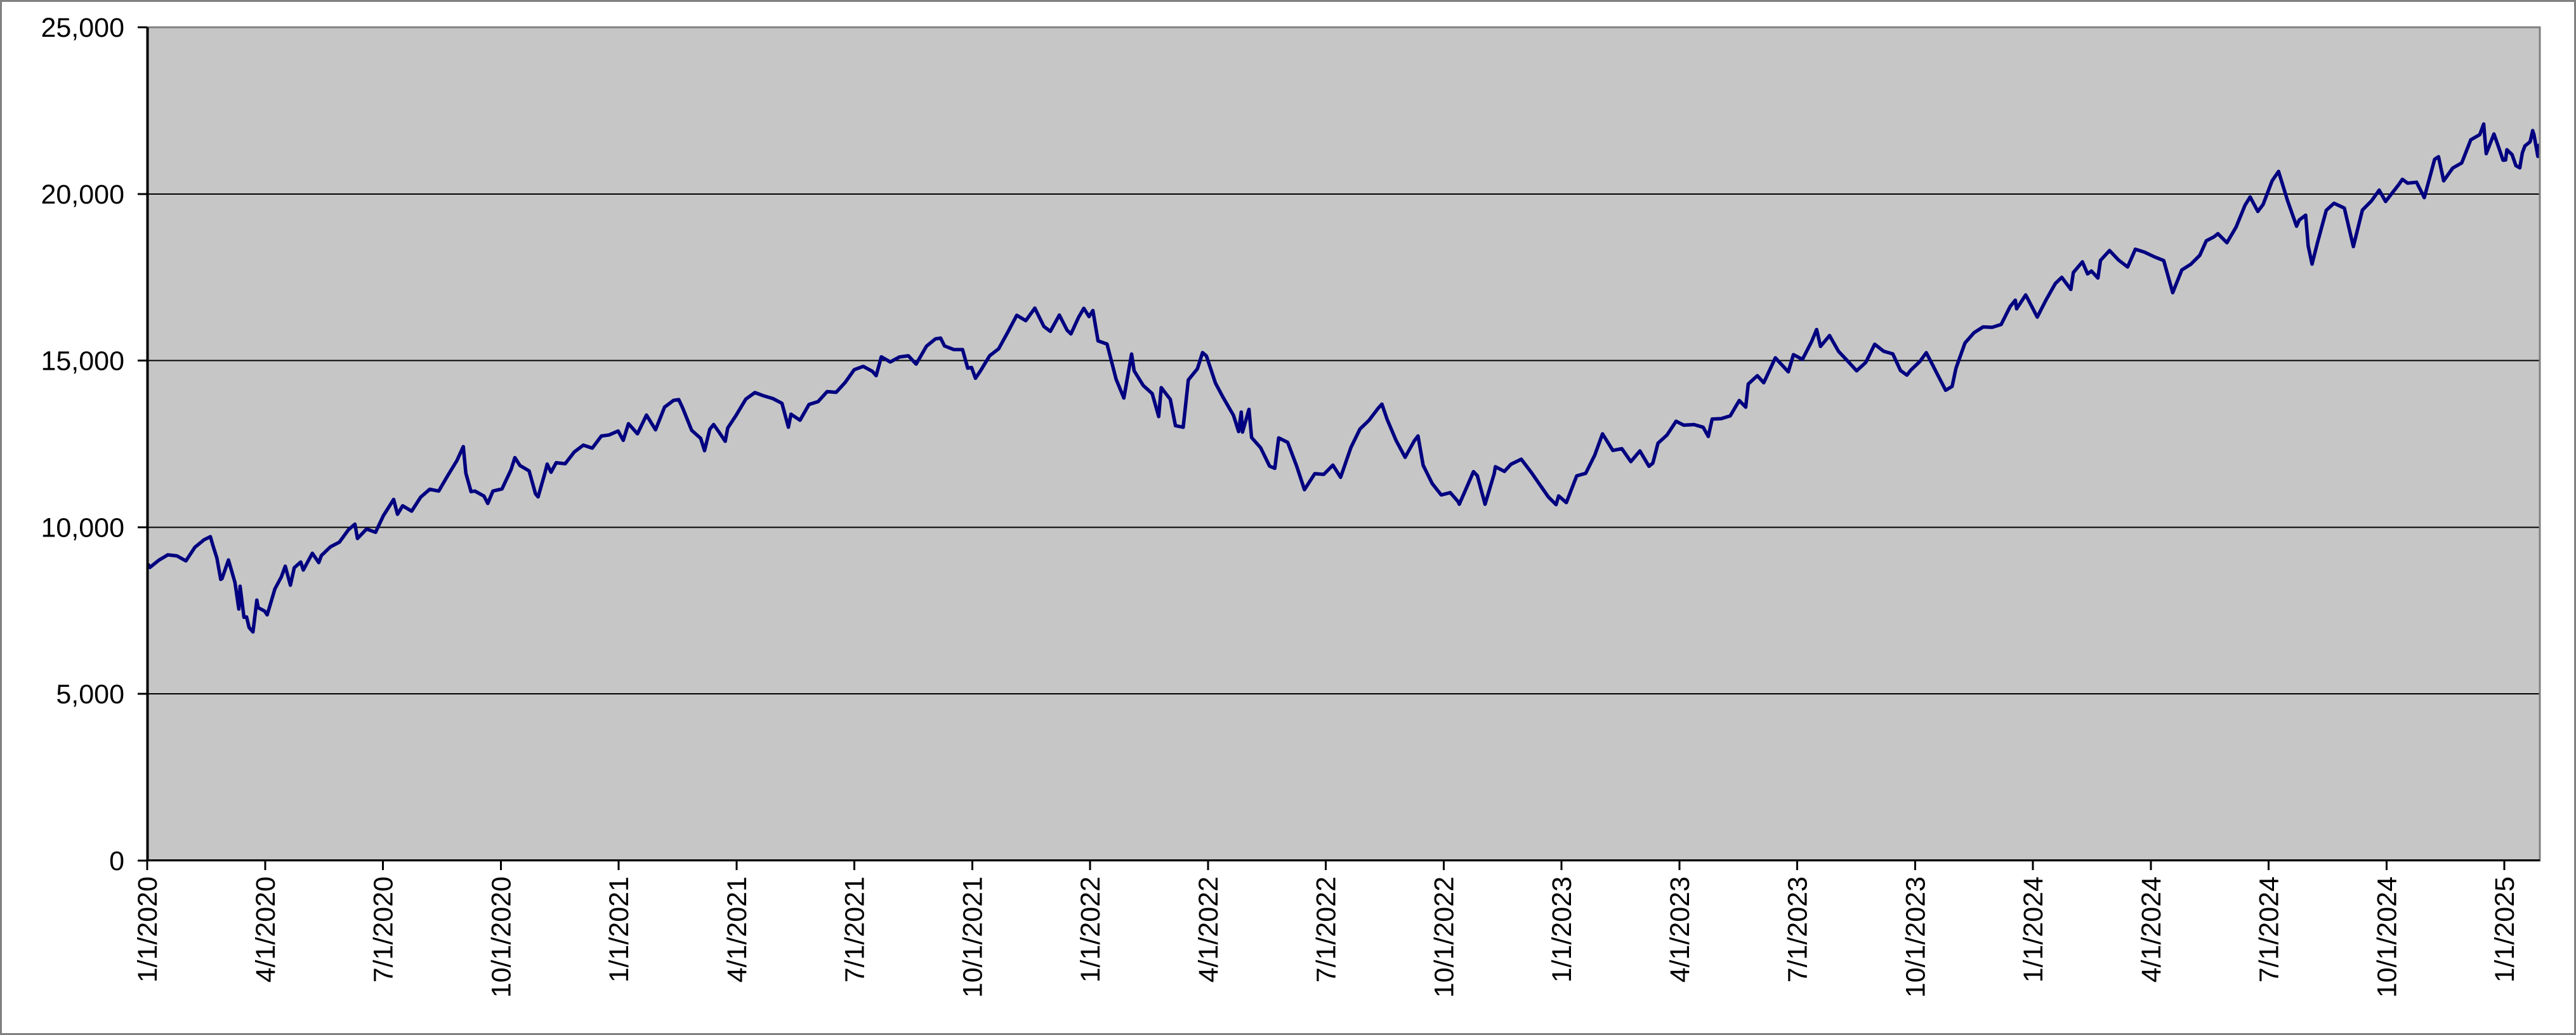 Image resolution: width=2576 pixels, height=1035 pixels. I want to click on x-axis-tick-label: 10/1/2022, so click(1444, 937).